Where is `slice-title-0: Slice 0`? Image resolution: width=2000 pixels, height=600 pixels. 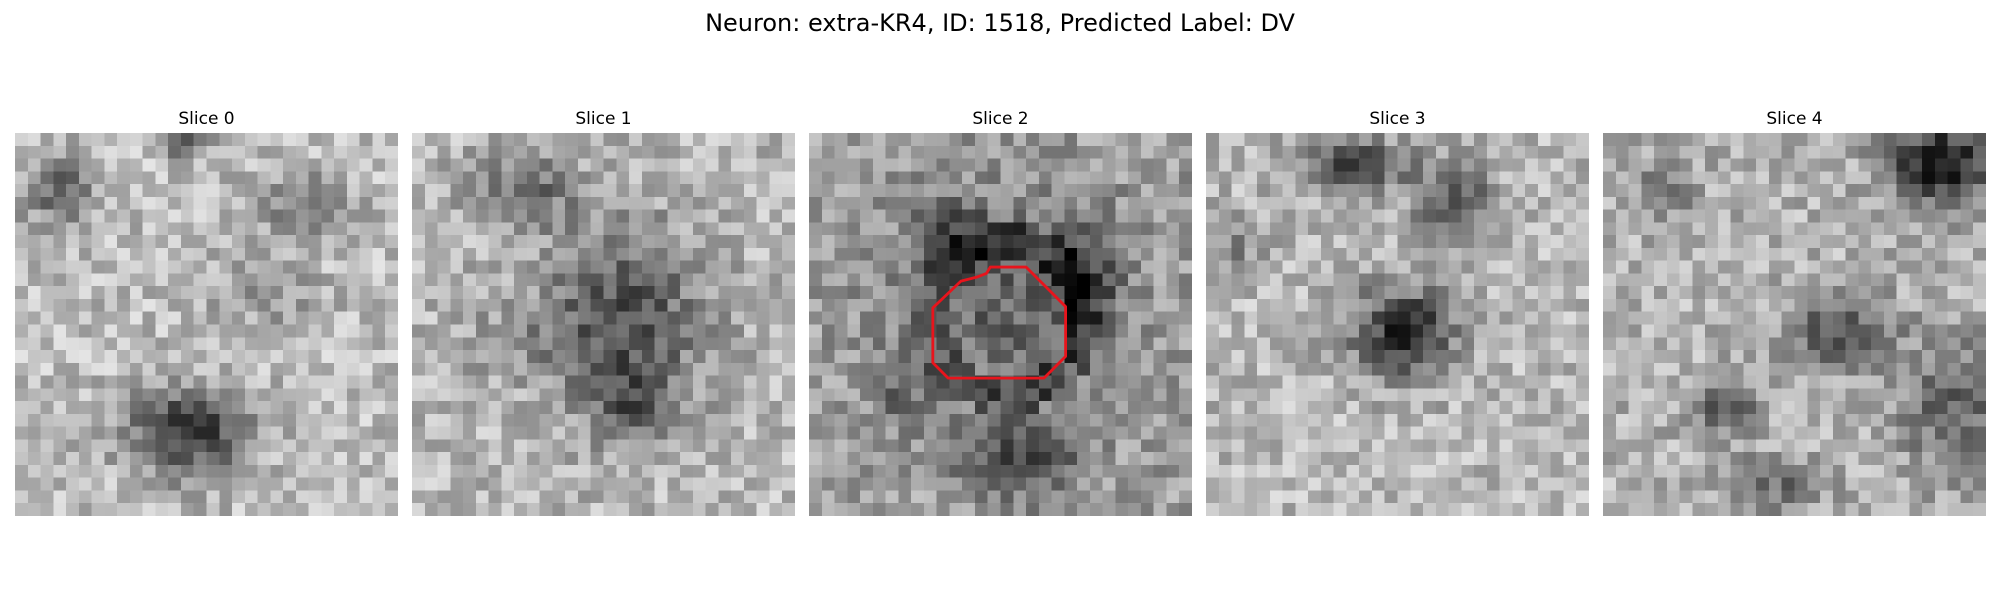
slice-title-0: Slice 0 is located at coordinates (206, 119).